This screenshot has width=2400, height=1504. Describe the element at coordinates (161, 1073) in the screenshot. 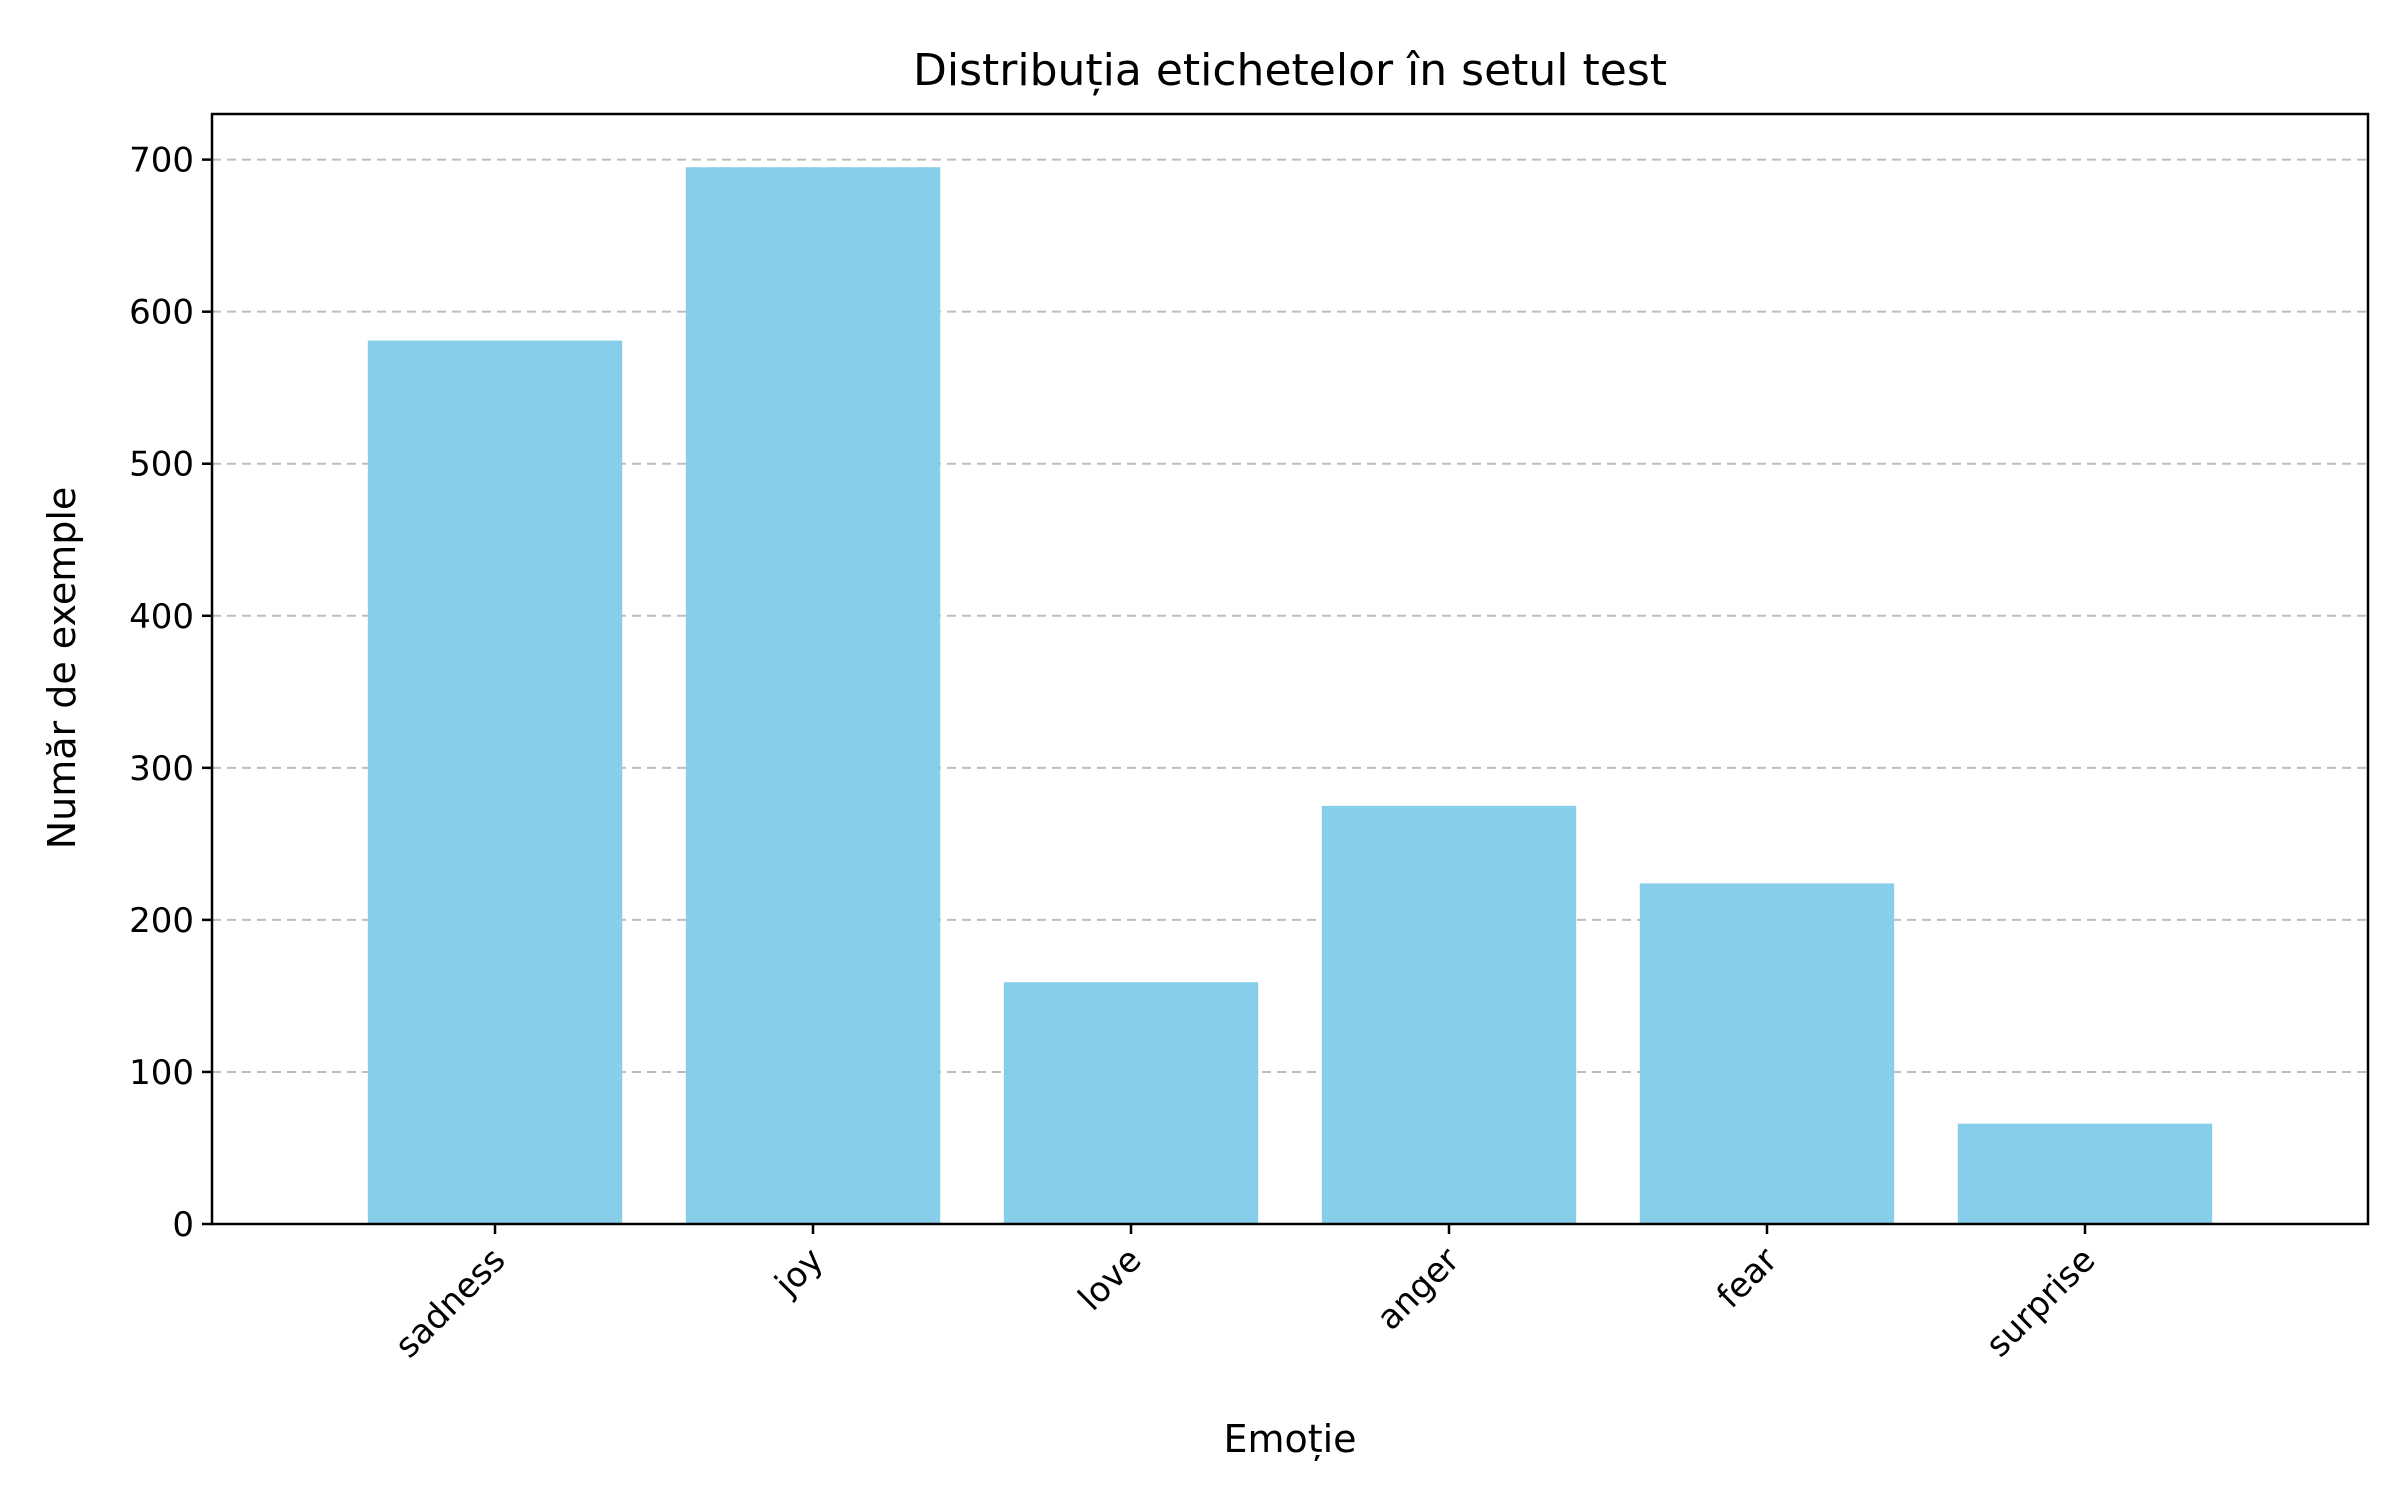

I see `y-tick-label: 100` at that location.